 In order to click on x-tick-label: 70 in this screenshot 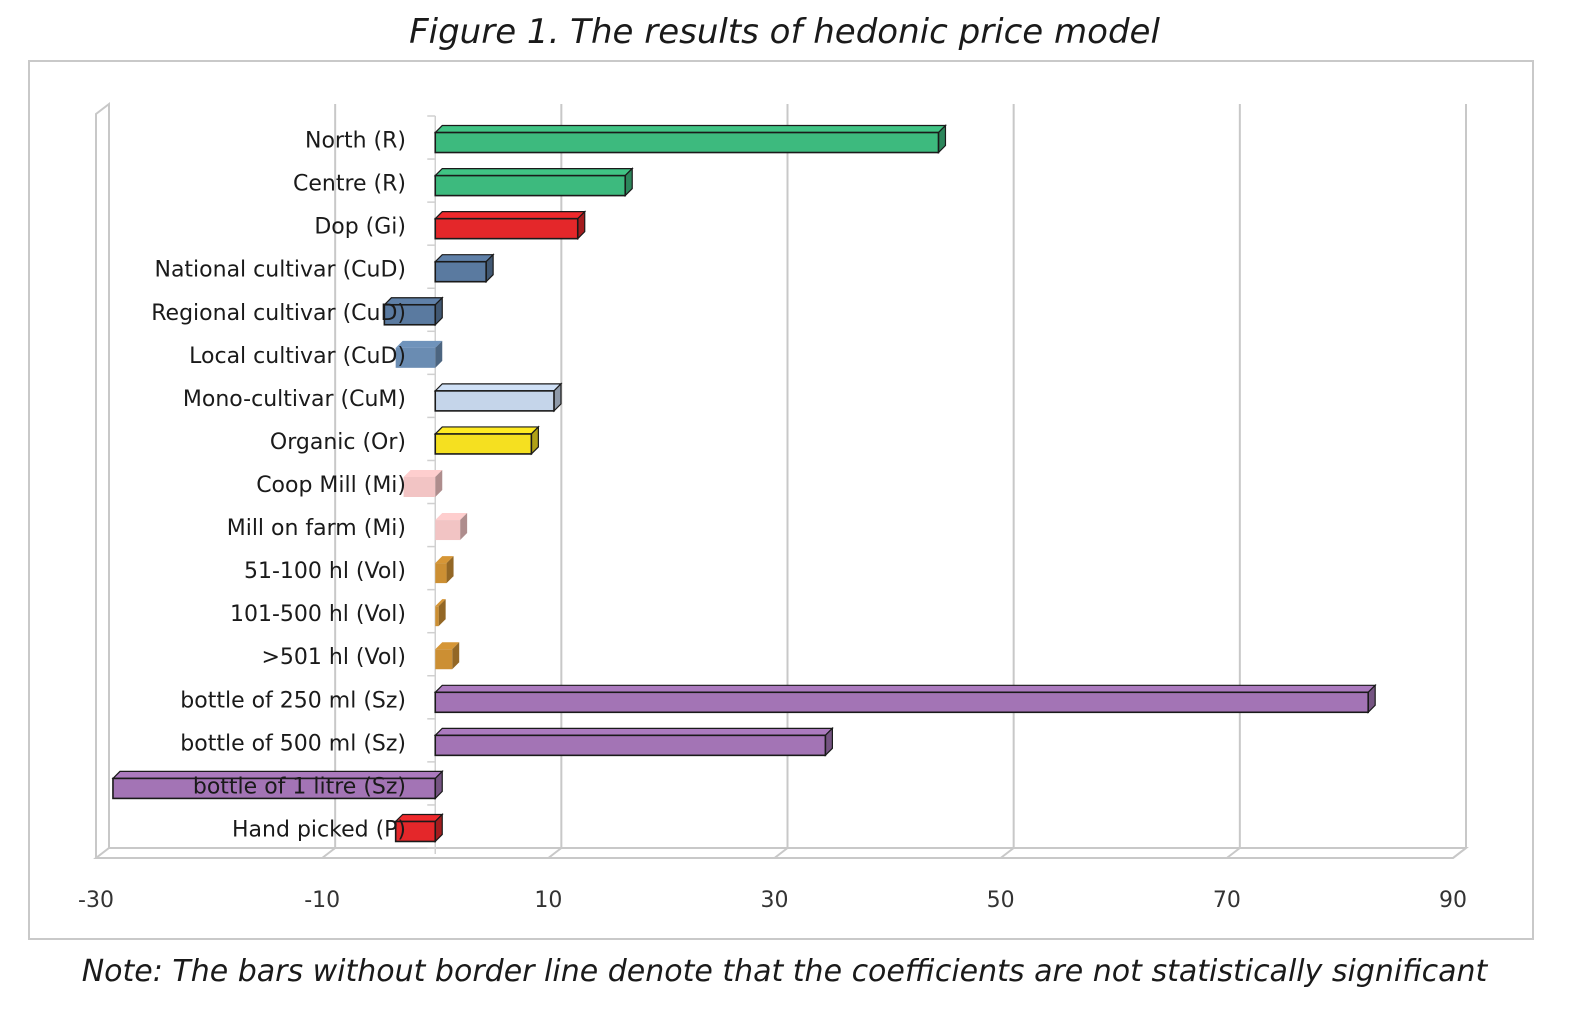, I will do `click(1227, 900)`.